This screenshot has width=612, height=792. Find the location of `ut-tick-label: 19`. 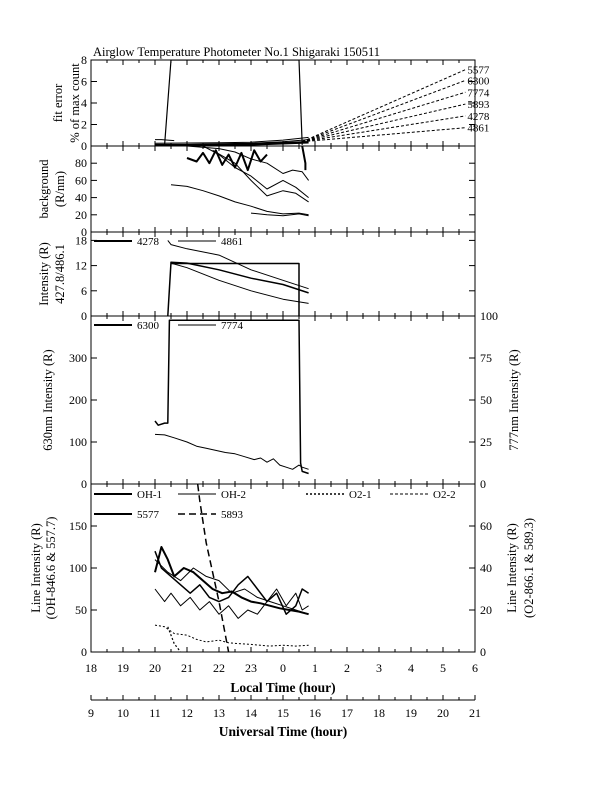

ut-tick-label: 19 is located at coordinates (411, 713).